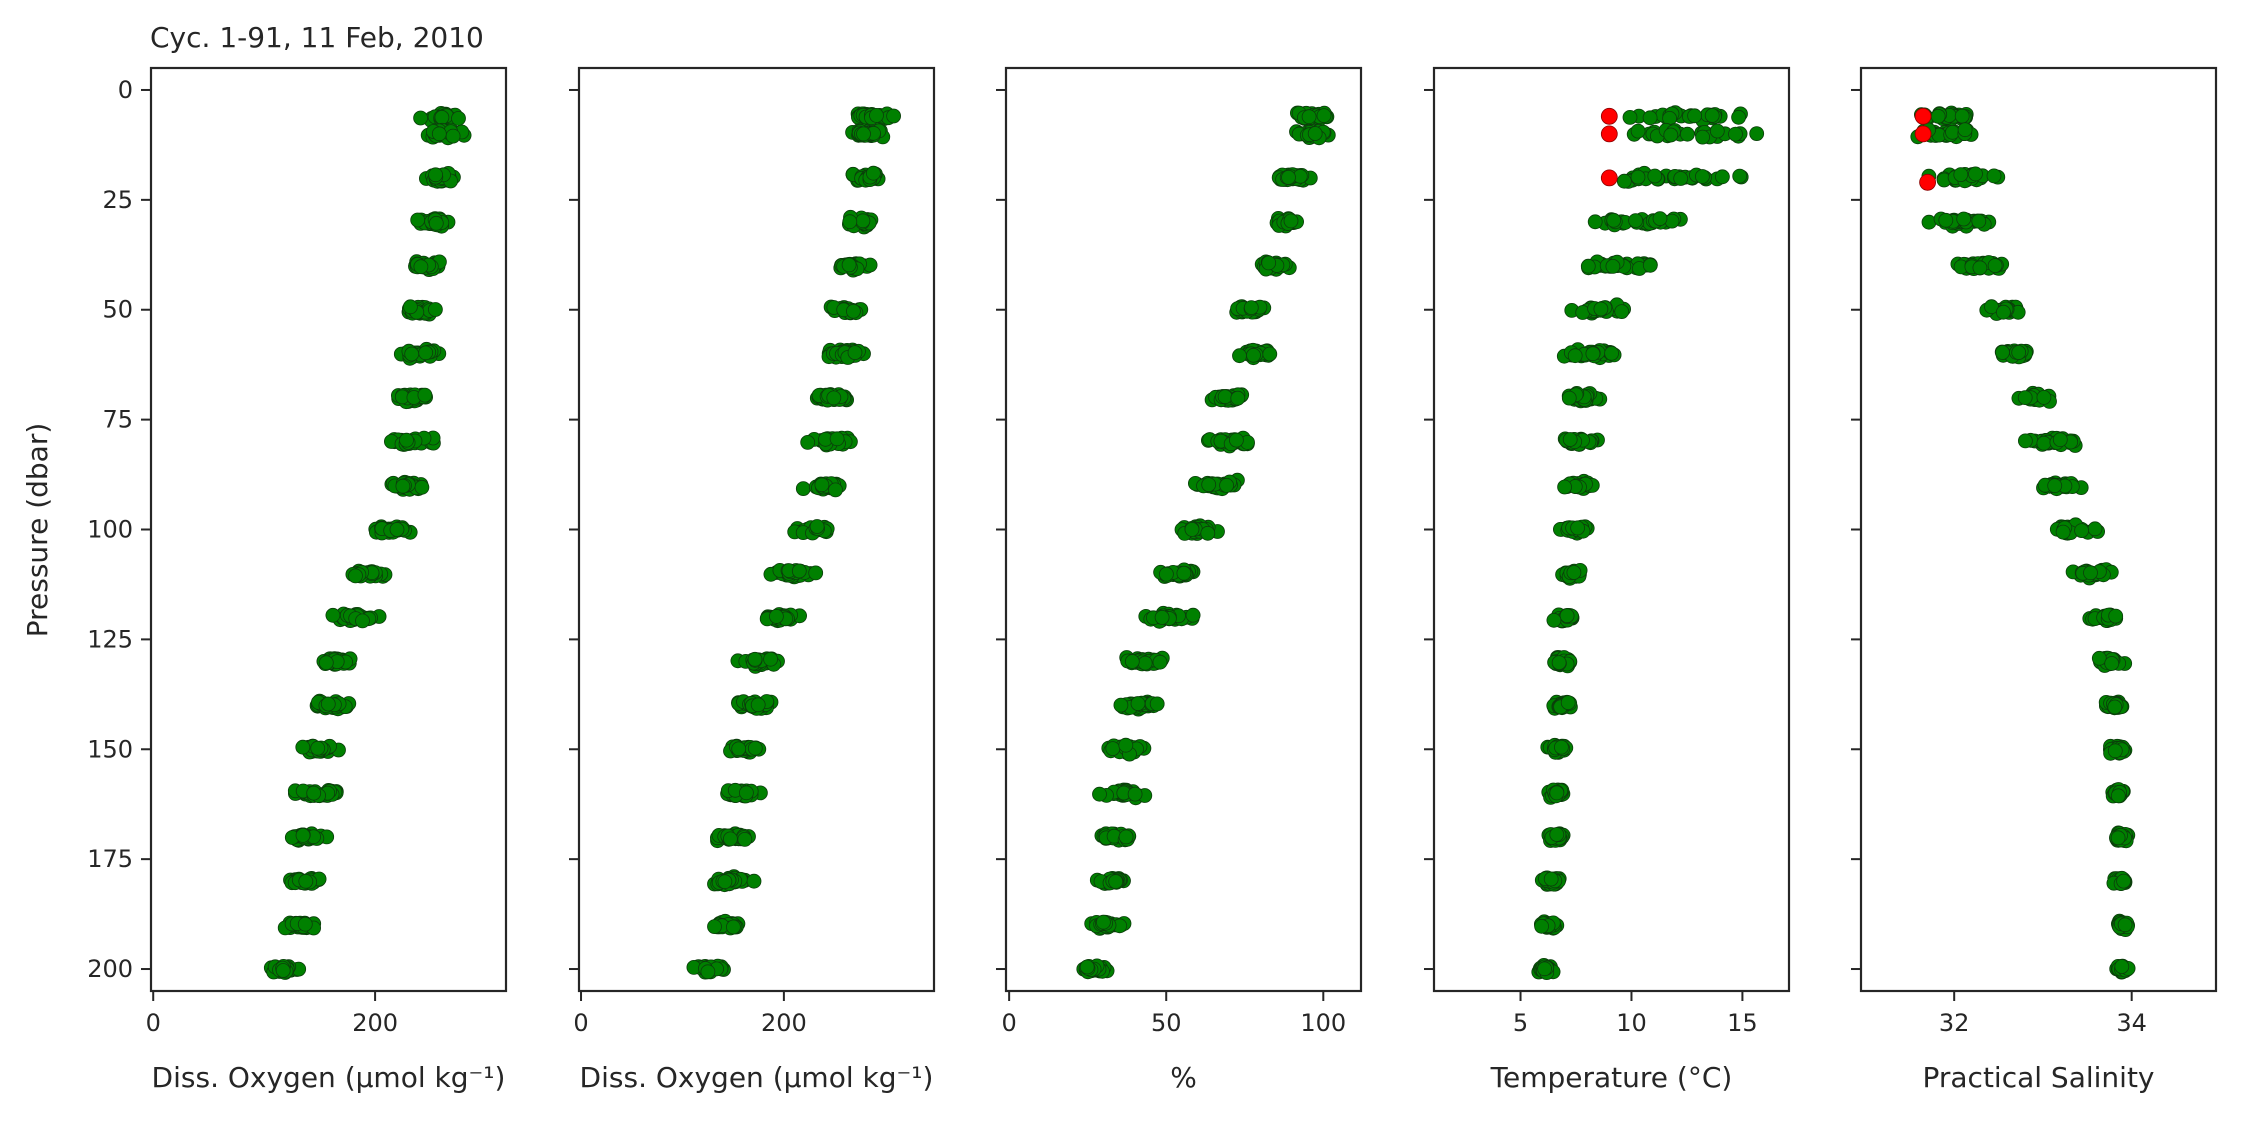 Image resolution: width=2241 pixels, height=1131 pixels. What do you see at coordinates (375, 1023) in the screenshot?
I see `x-tick-label: 200` at bounding box center [375, 1023].